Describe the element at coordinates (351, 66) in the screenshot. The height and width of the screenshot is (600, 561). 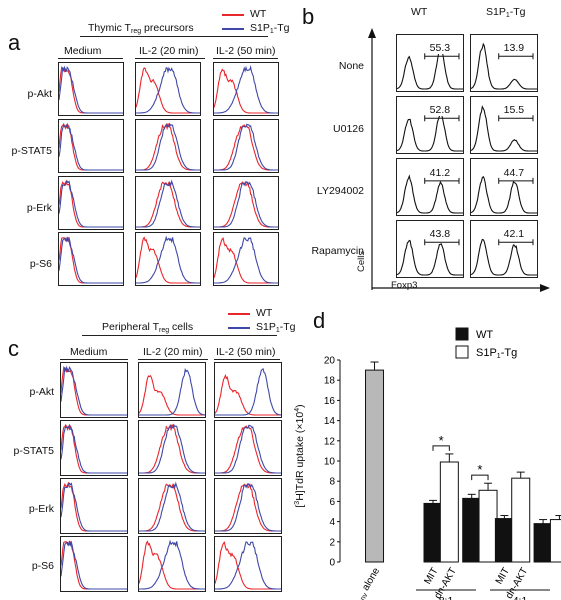
I see `panel-b-row-none: None` at that location.